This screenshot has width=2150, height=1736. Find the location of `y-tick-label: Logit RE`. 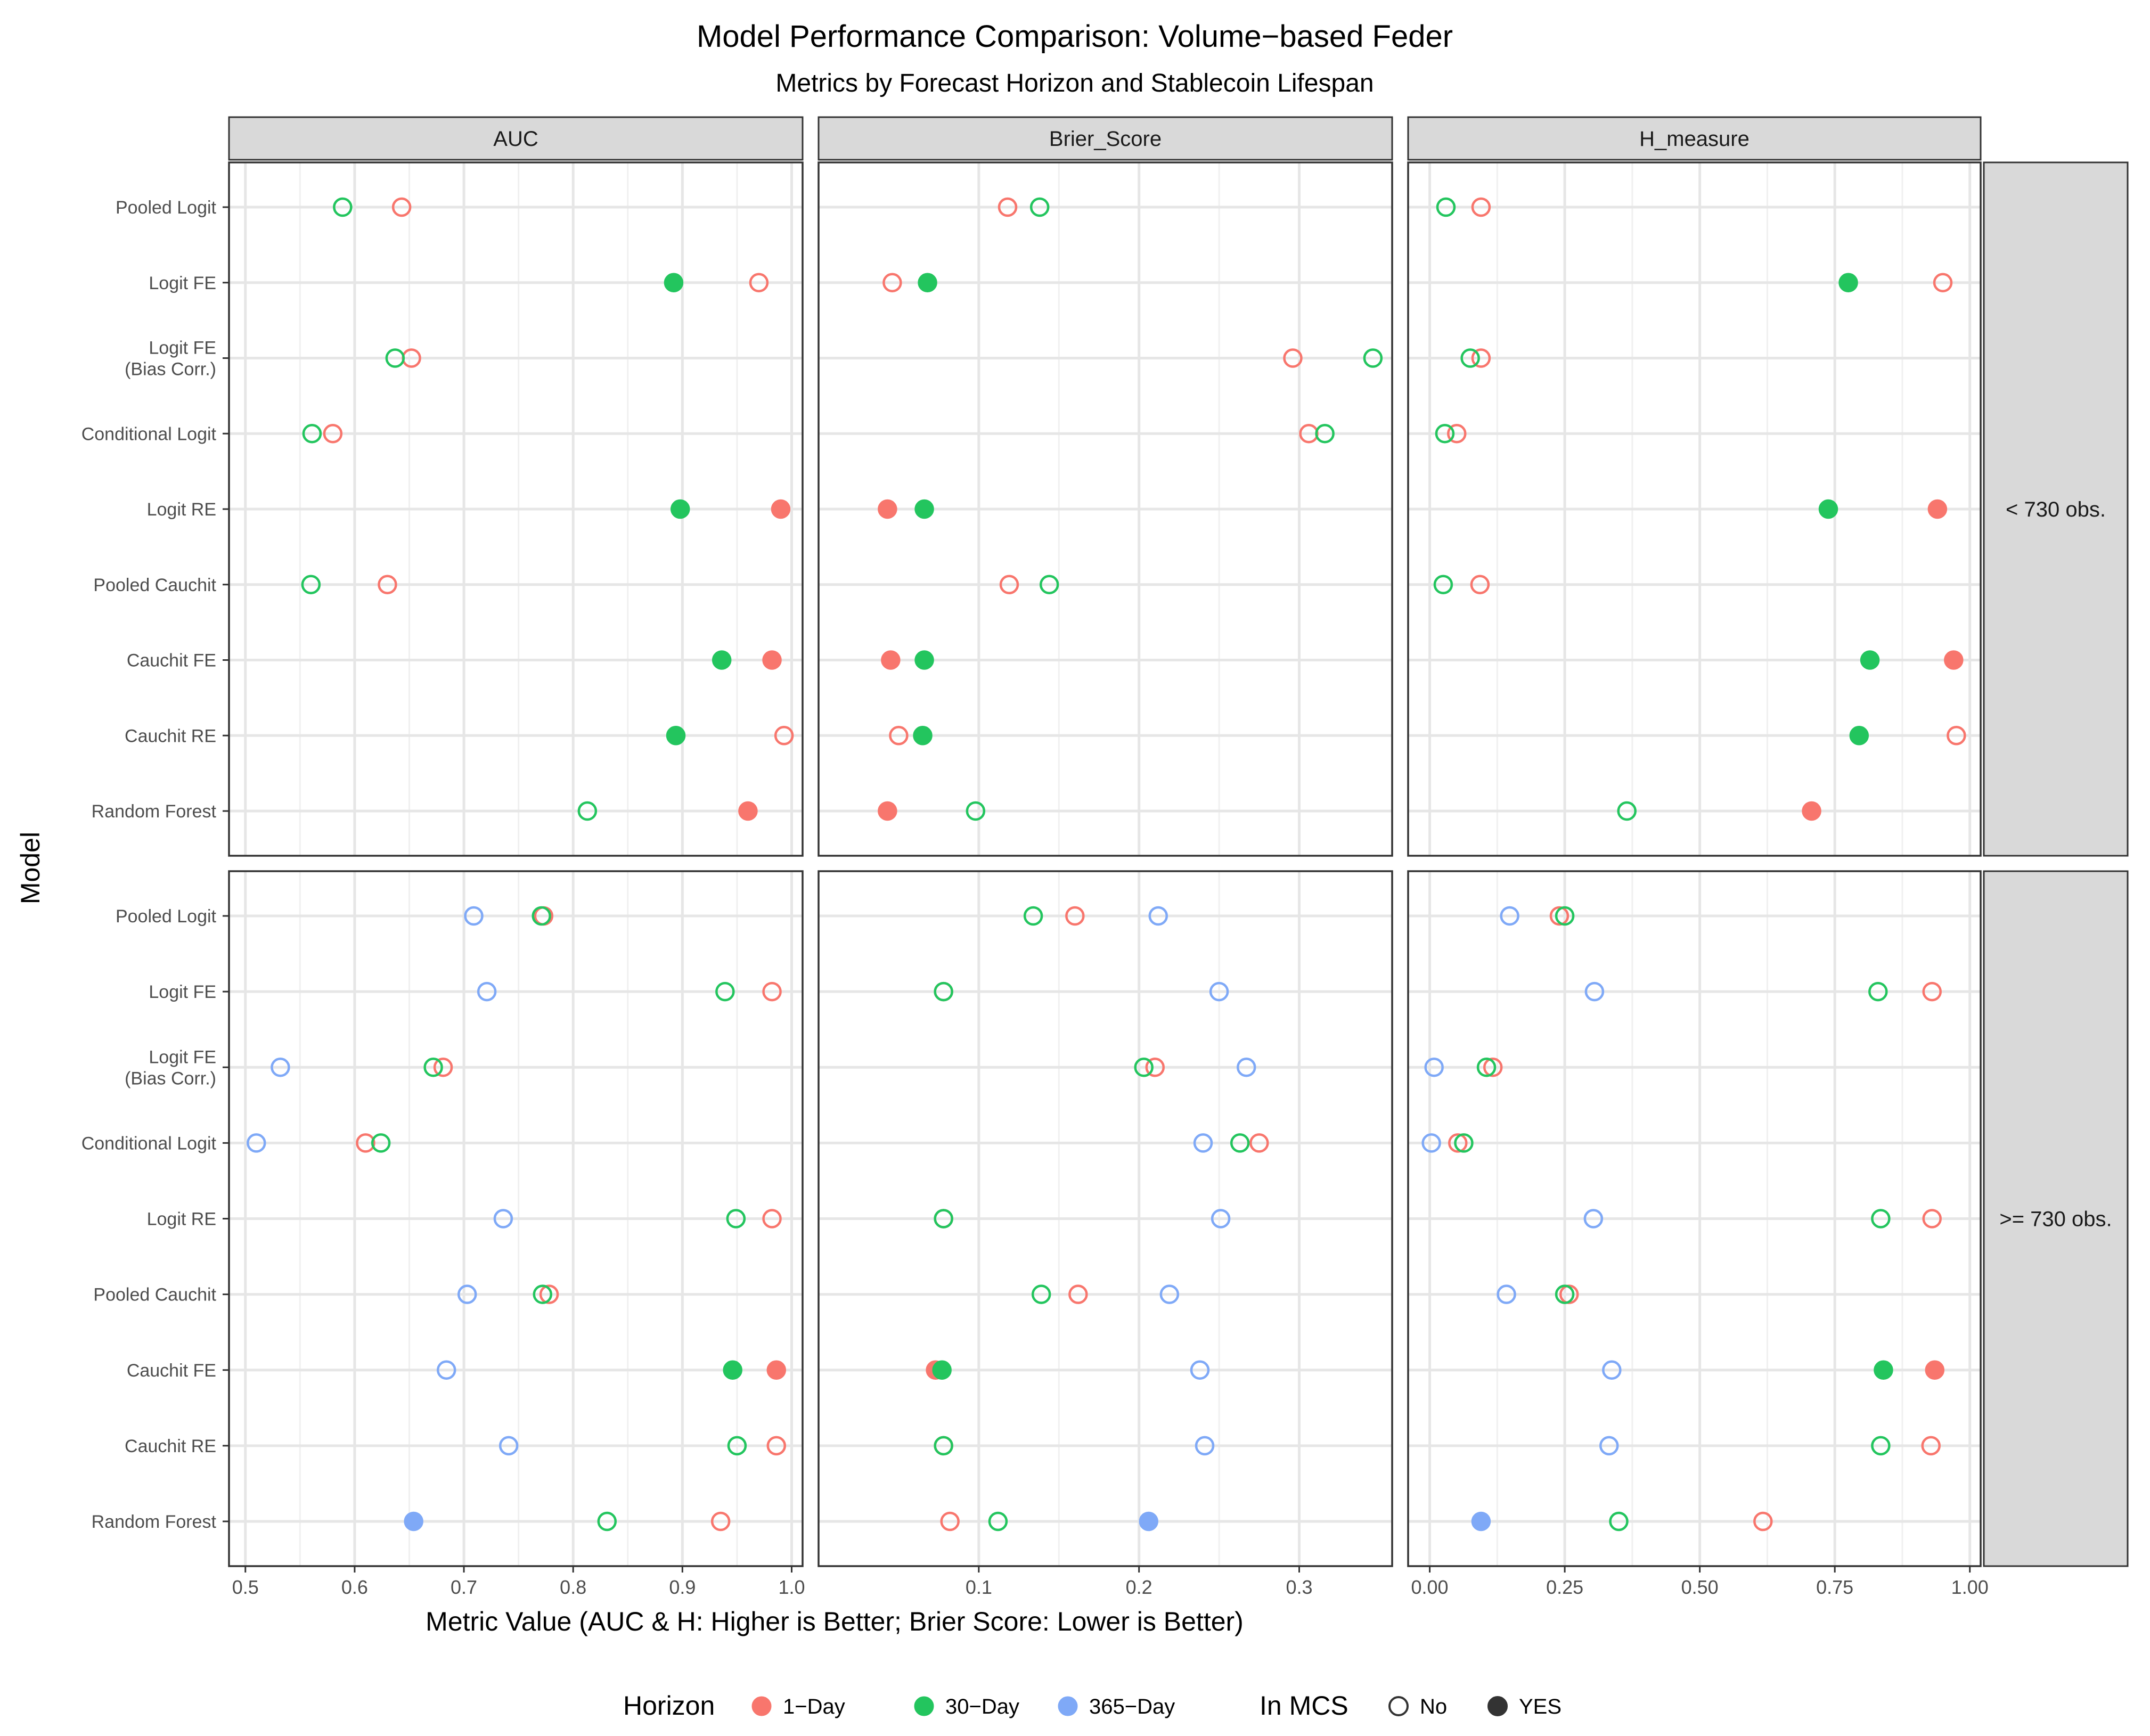

y-tick-label: Logit RE is located at coordinates (181, 509).